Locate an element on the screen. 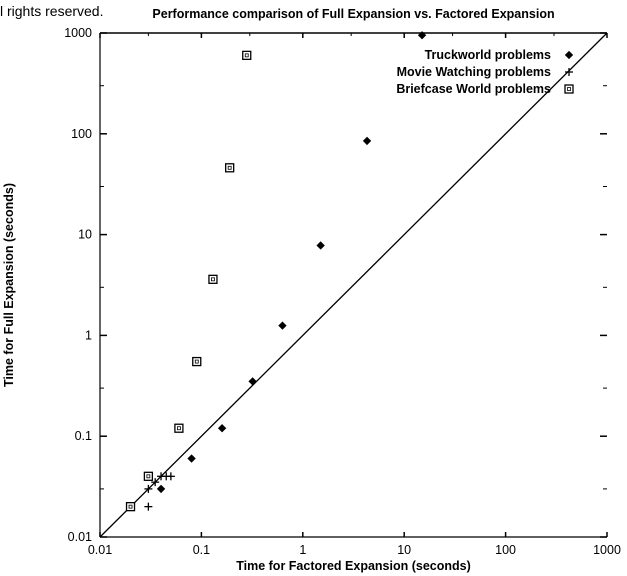 The image size is (627, 576). y-axis-label: Time for Full Expansion (seconds) is located at coordinates (9, 285).